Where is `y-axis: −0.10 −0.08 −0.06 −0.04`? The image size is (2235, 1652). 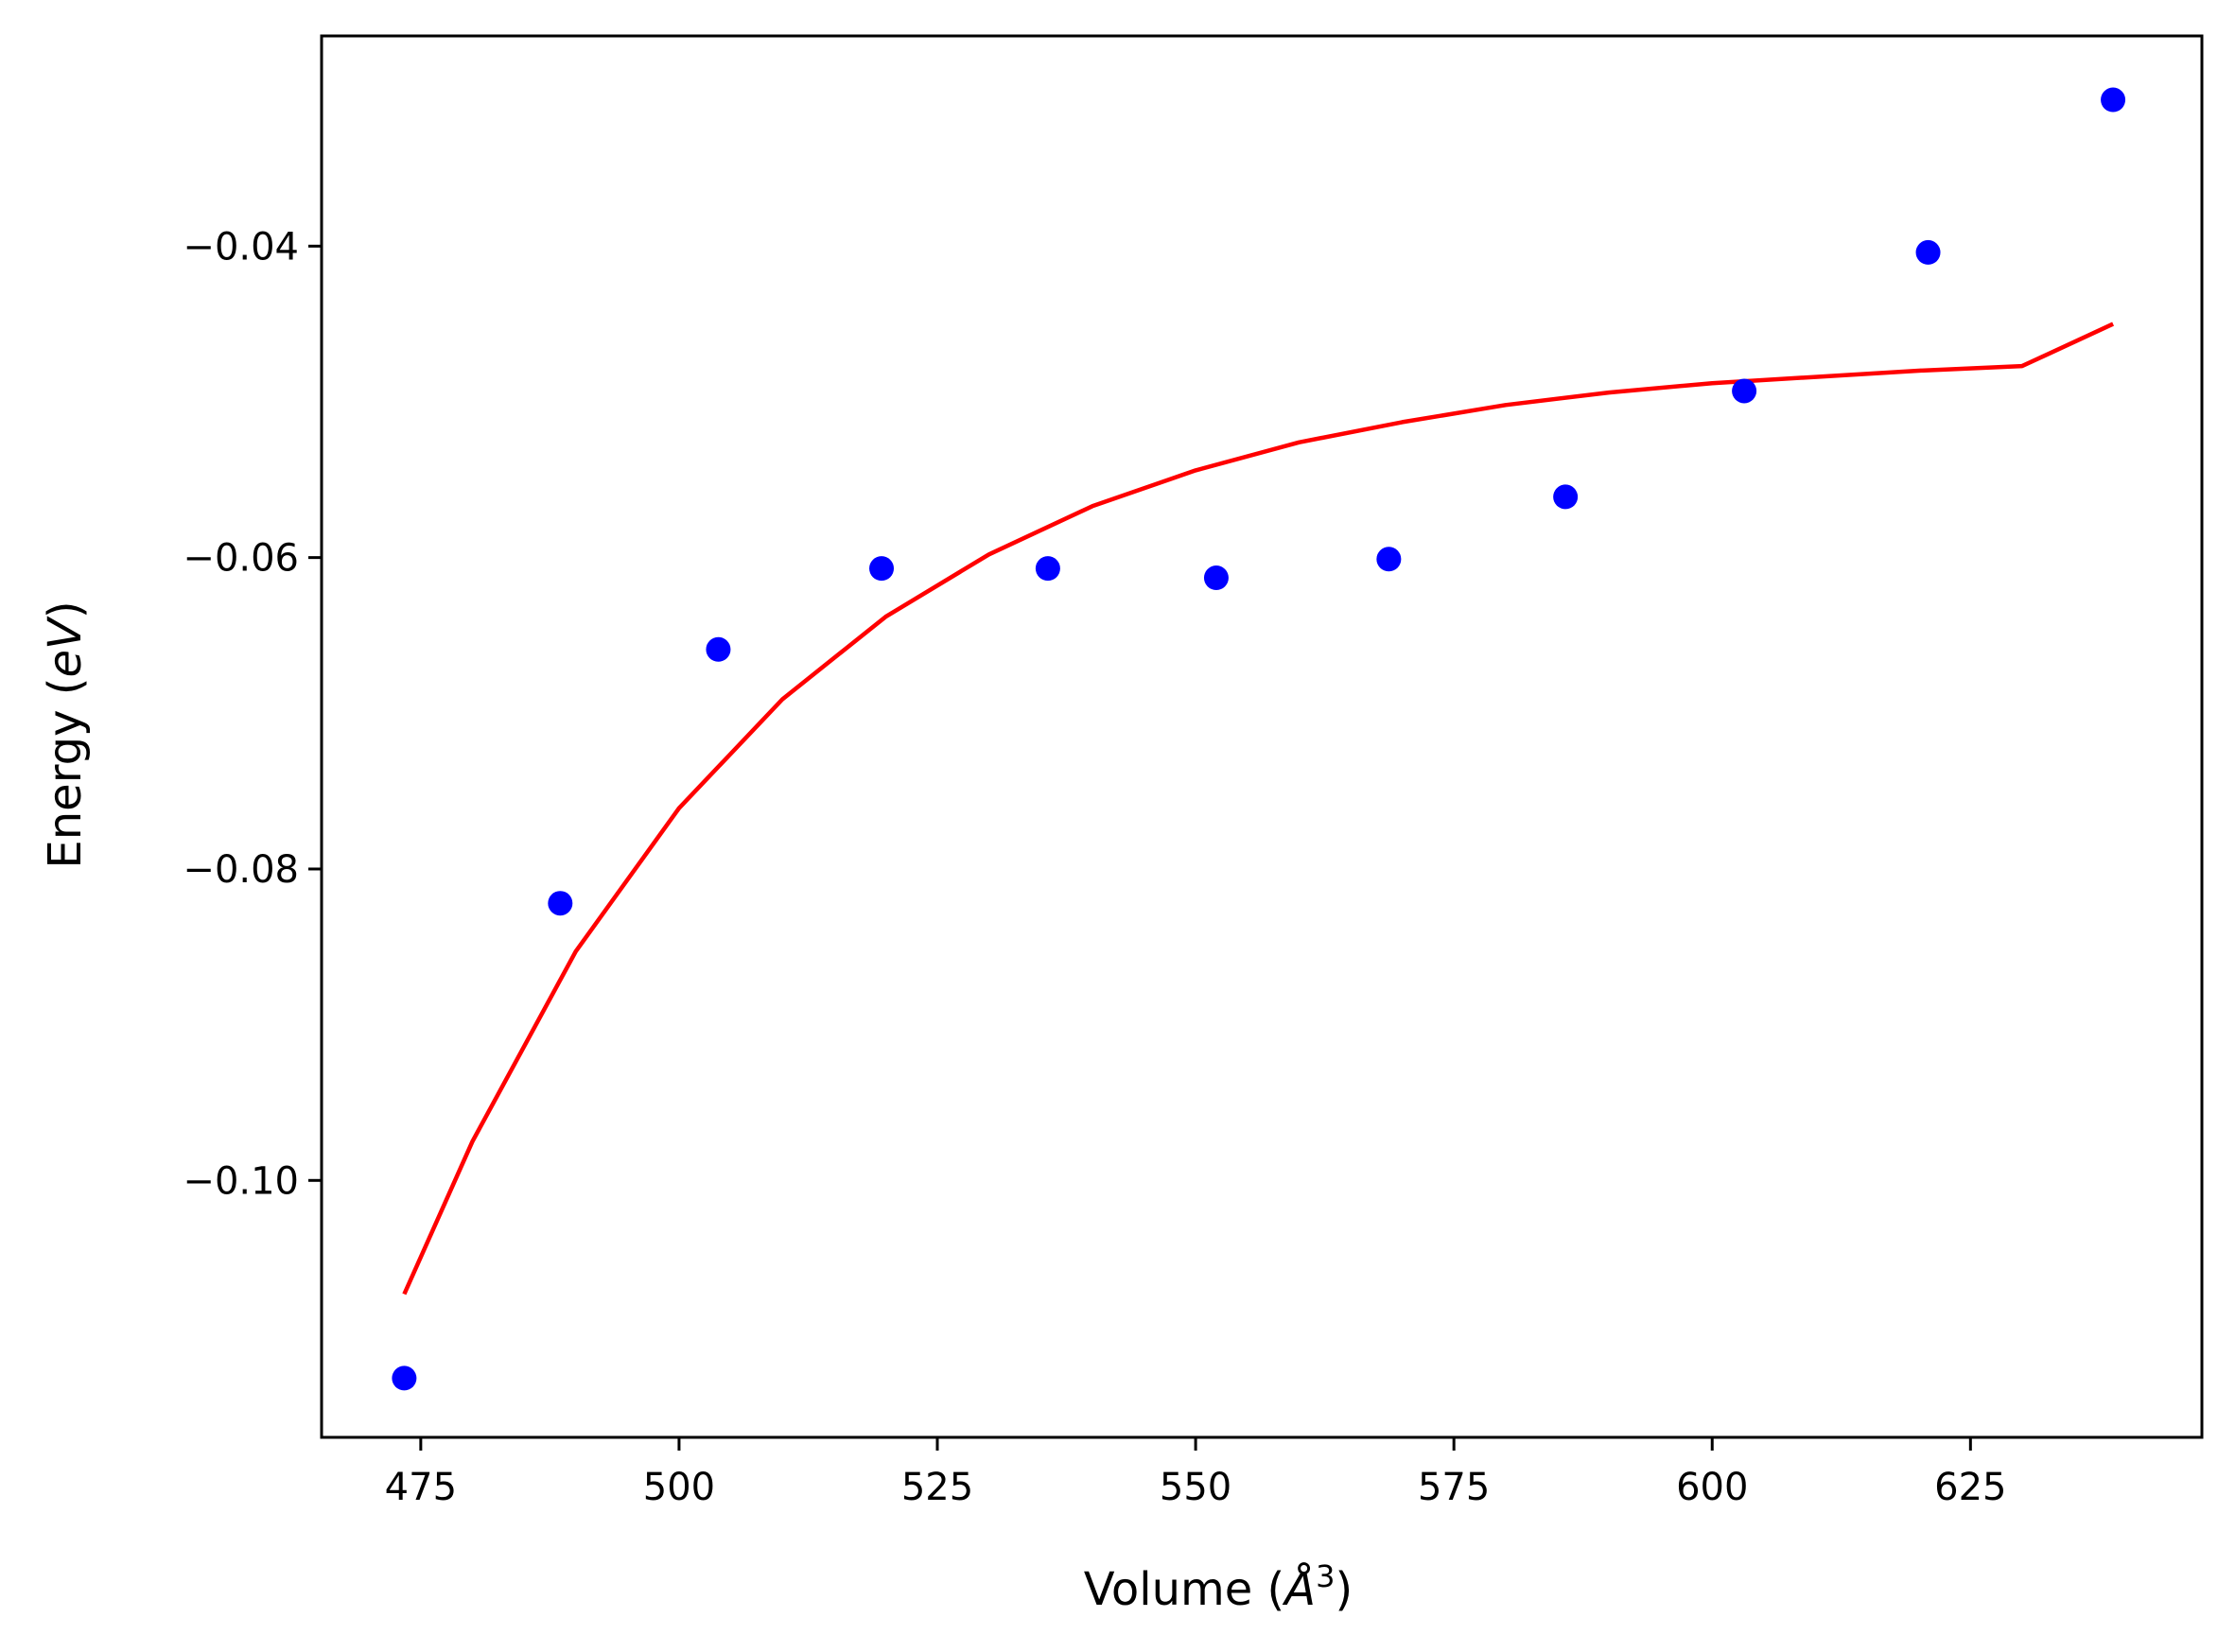
y-axis: −0.10 −0.08 −0.06 −0.04 is located at coordinates (252, 714).